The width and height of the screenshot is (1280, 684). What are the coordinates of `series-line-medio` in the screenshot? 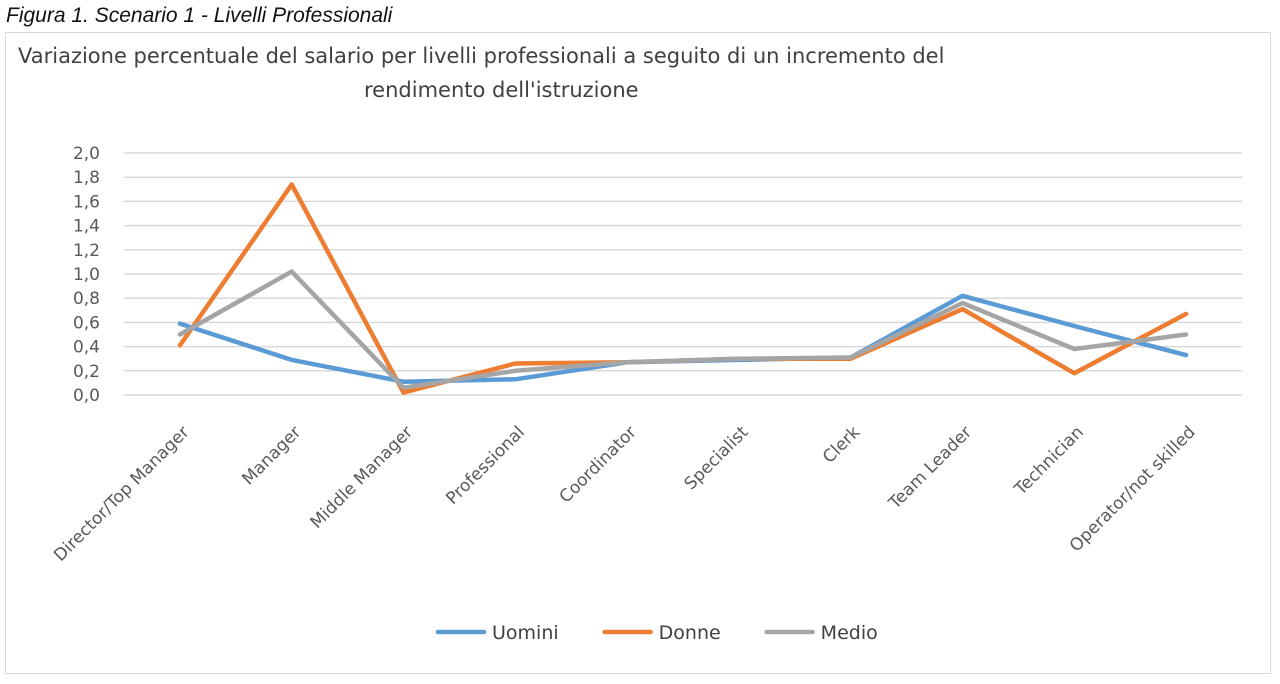 It's located at (683, 329).